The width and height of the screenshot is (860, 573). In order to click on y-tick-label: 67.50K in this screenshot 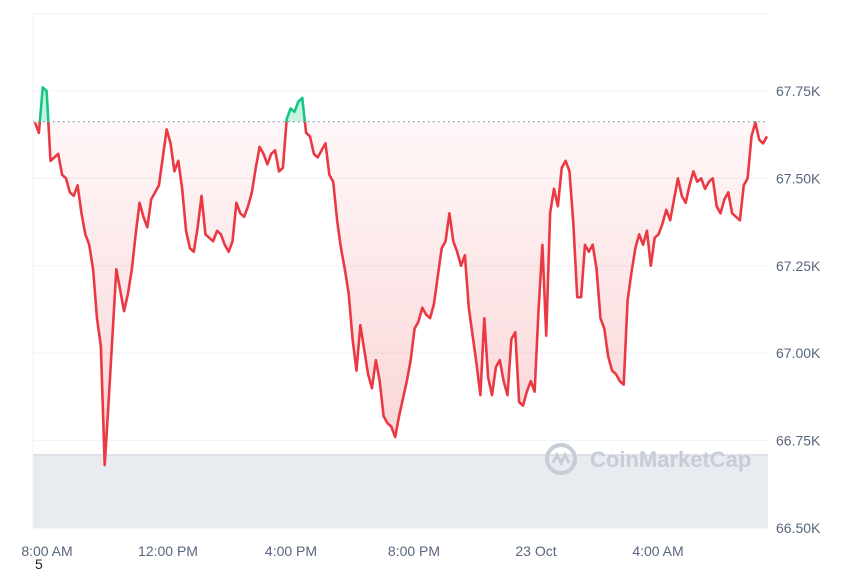, I will do `click(798, 178)`.